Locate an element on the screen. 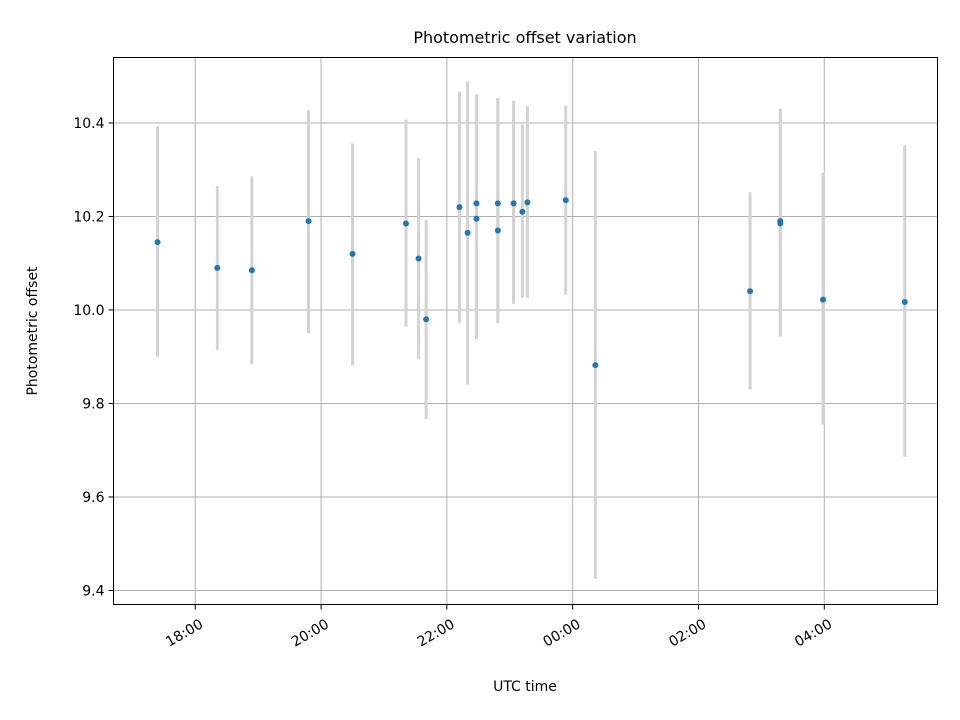 The height and width of the screenshot is (720, 960). y-tick-label: 10.0 is located at coordinates (88, 311).